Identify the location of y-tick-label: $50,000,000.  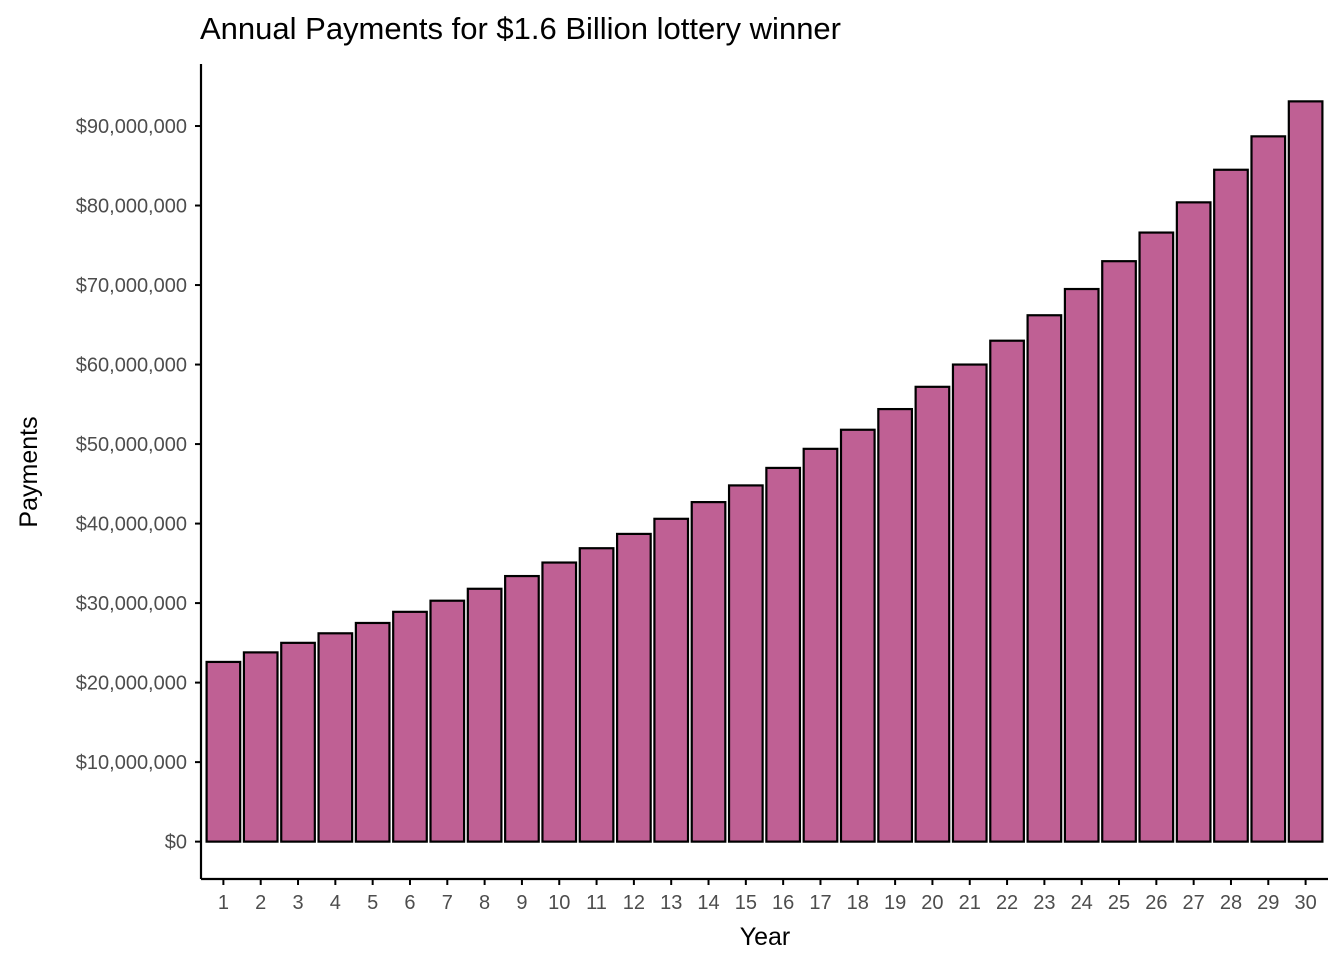
(131, 445).